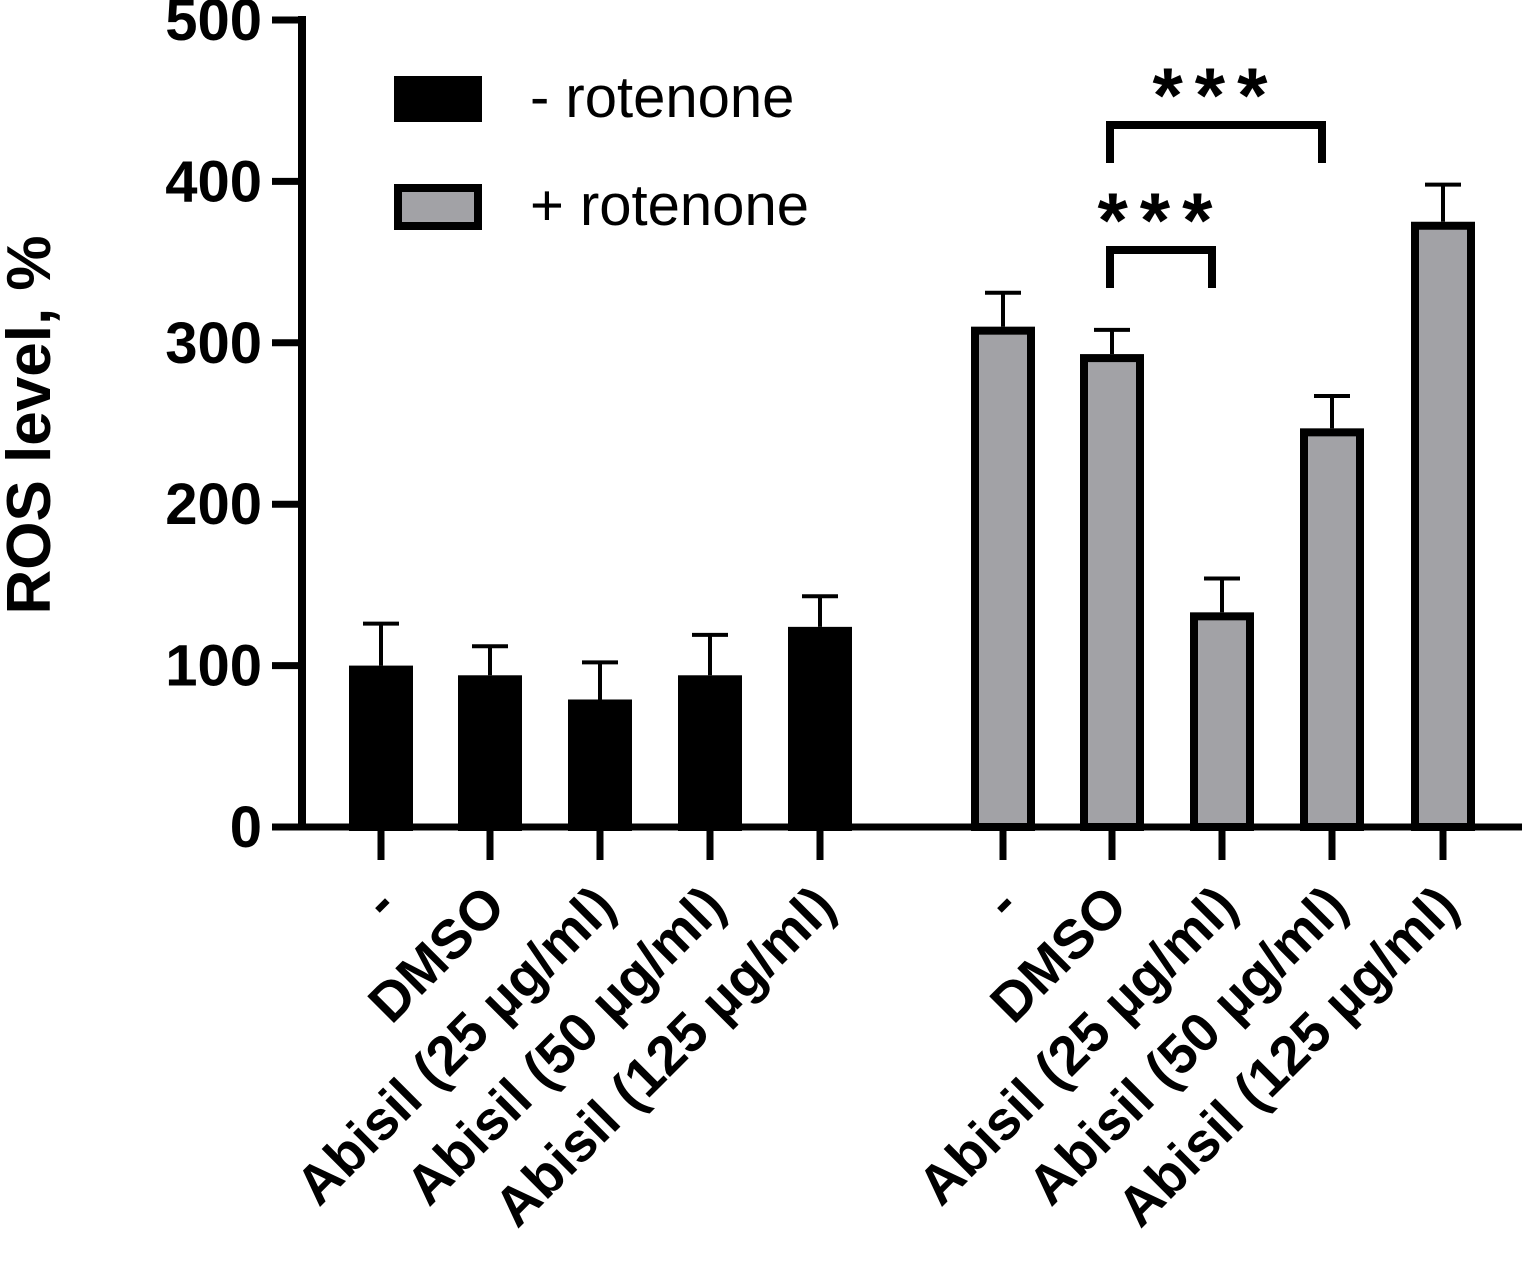 This screenshot has width=1522, height=1276. What do you see at coordinates (1211, 169) in the screenshot?
I see `significance-layer: *** ***` at bounding box center [1211, 169].